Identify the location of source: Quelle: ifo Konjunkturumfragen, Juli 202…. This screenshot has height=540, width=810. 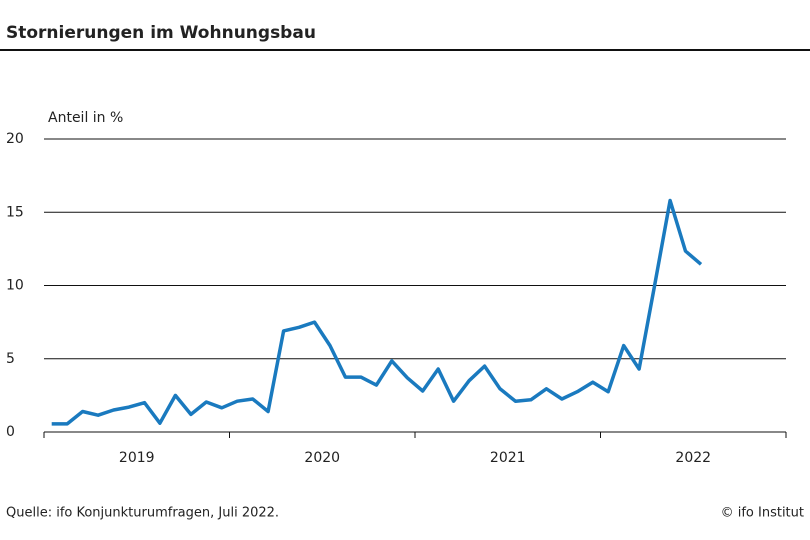
(142, 513).